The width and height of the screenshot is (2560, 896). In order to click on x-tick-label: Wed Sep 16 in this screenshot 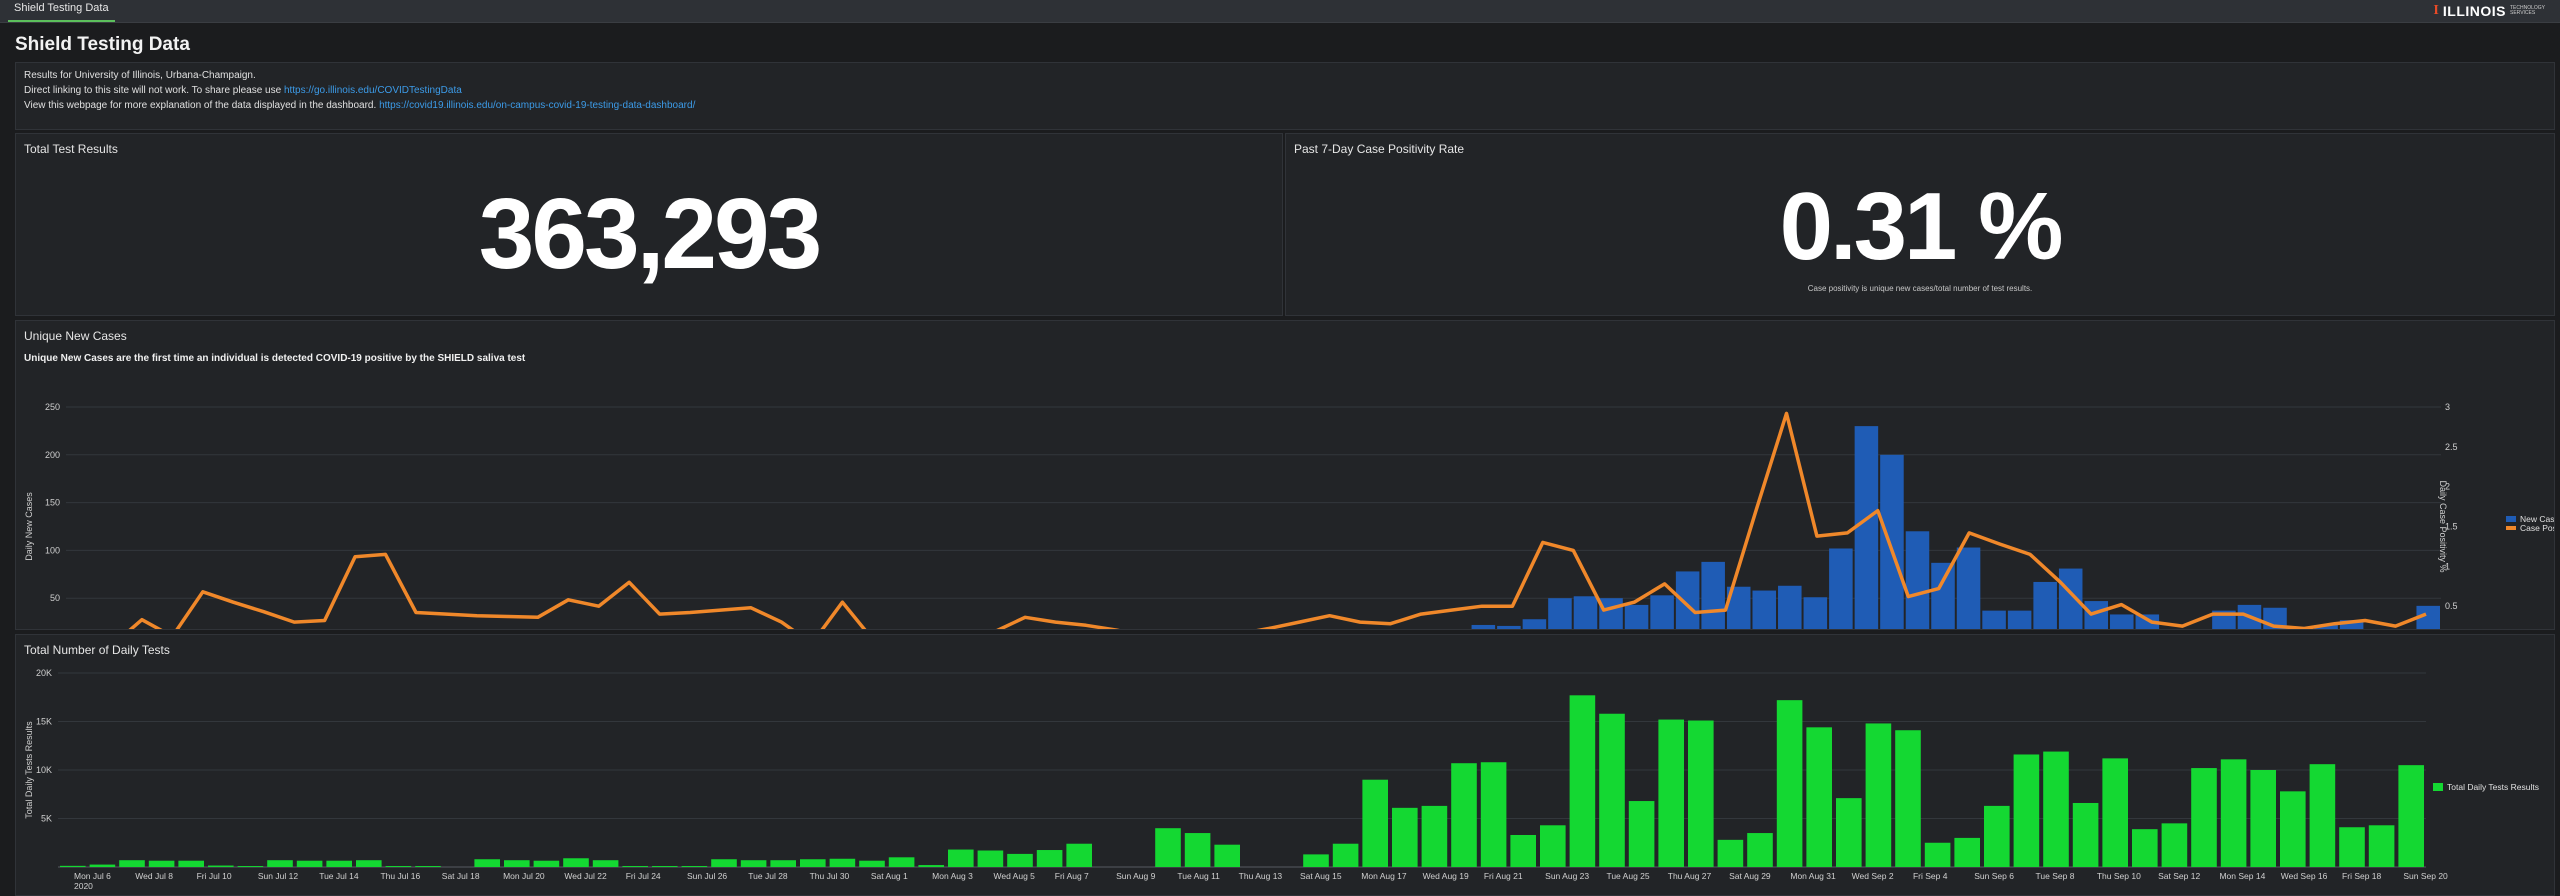, I will do `click(2304, 876)`.